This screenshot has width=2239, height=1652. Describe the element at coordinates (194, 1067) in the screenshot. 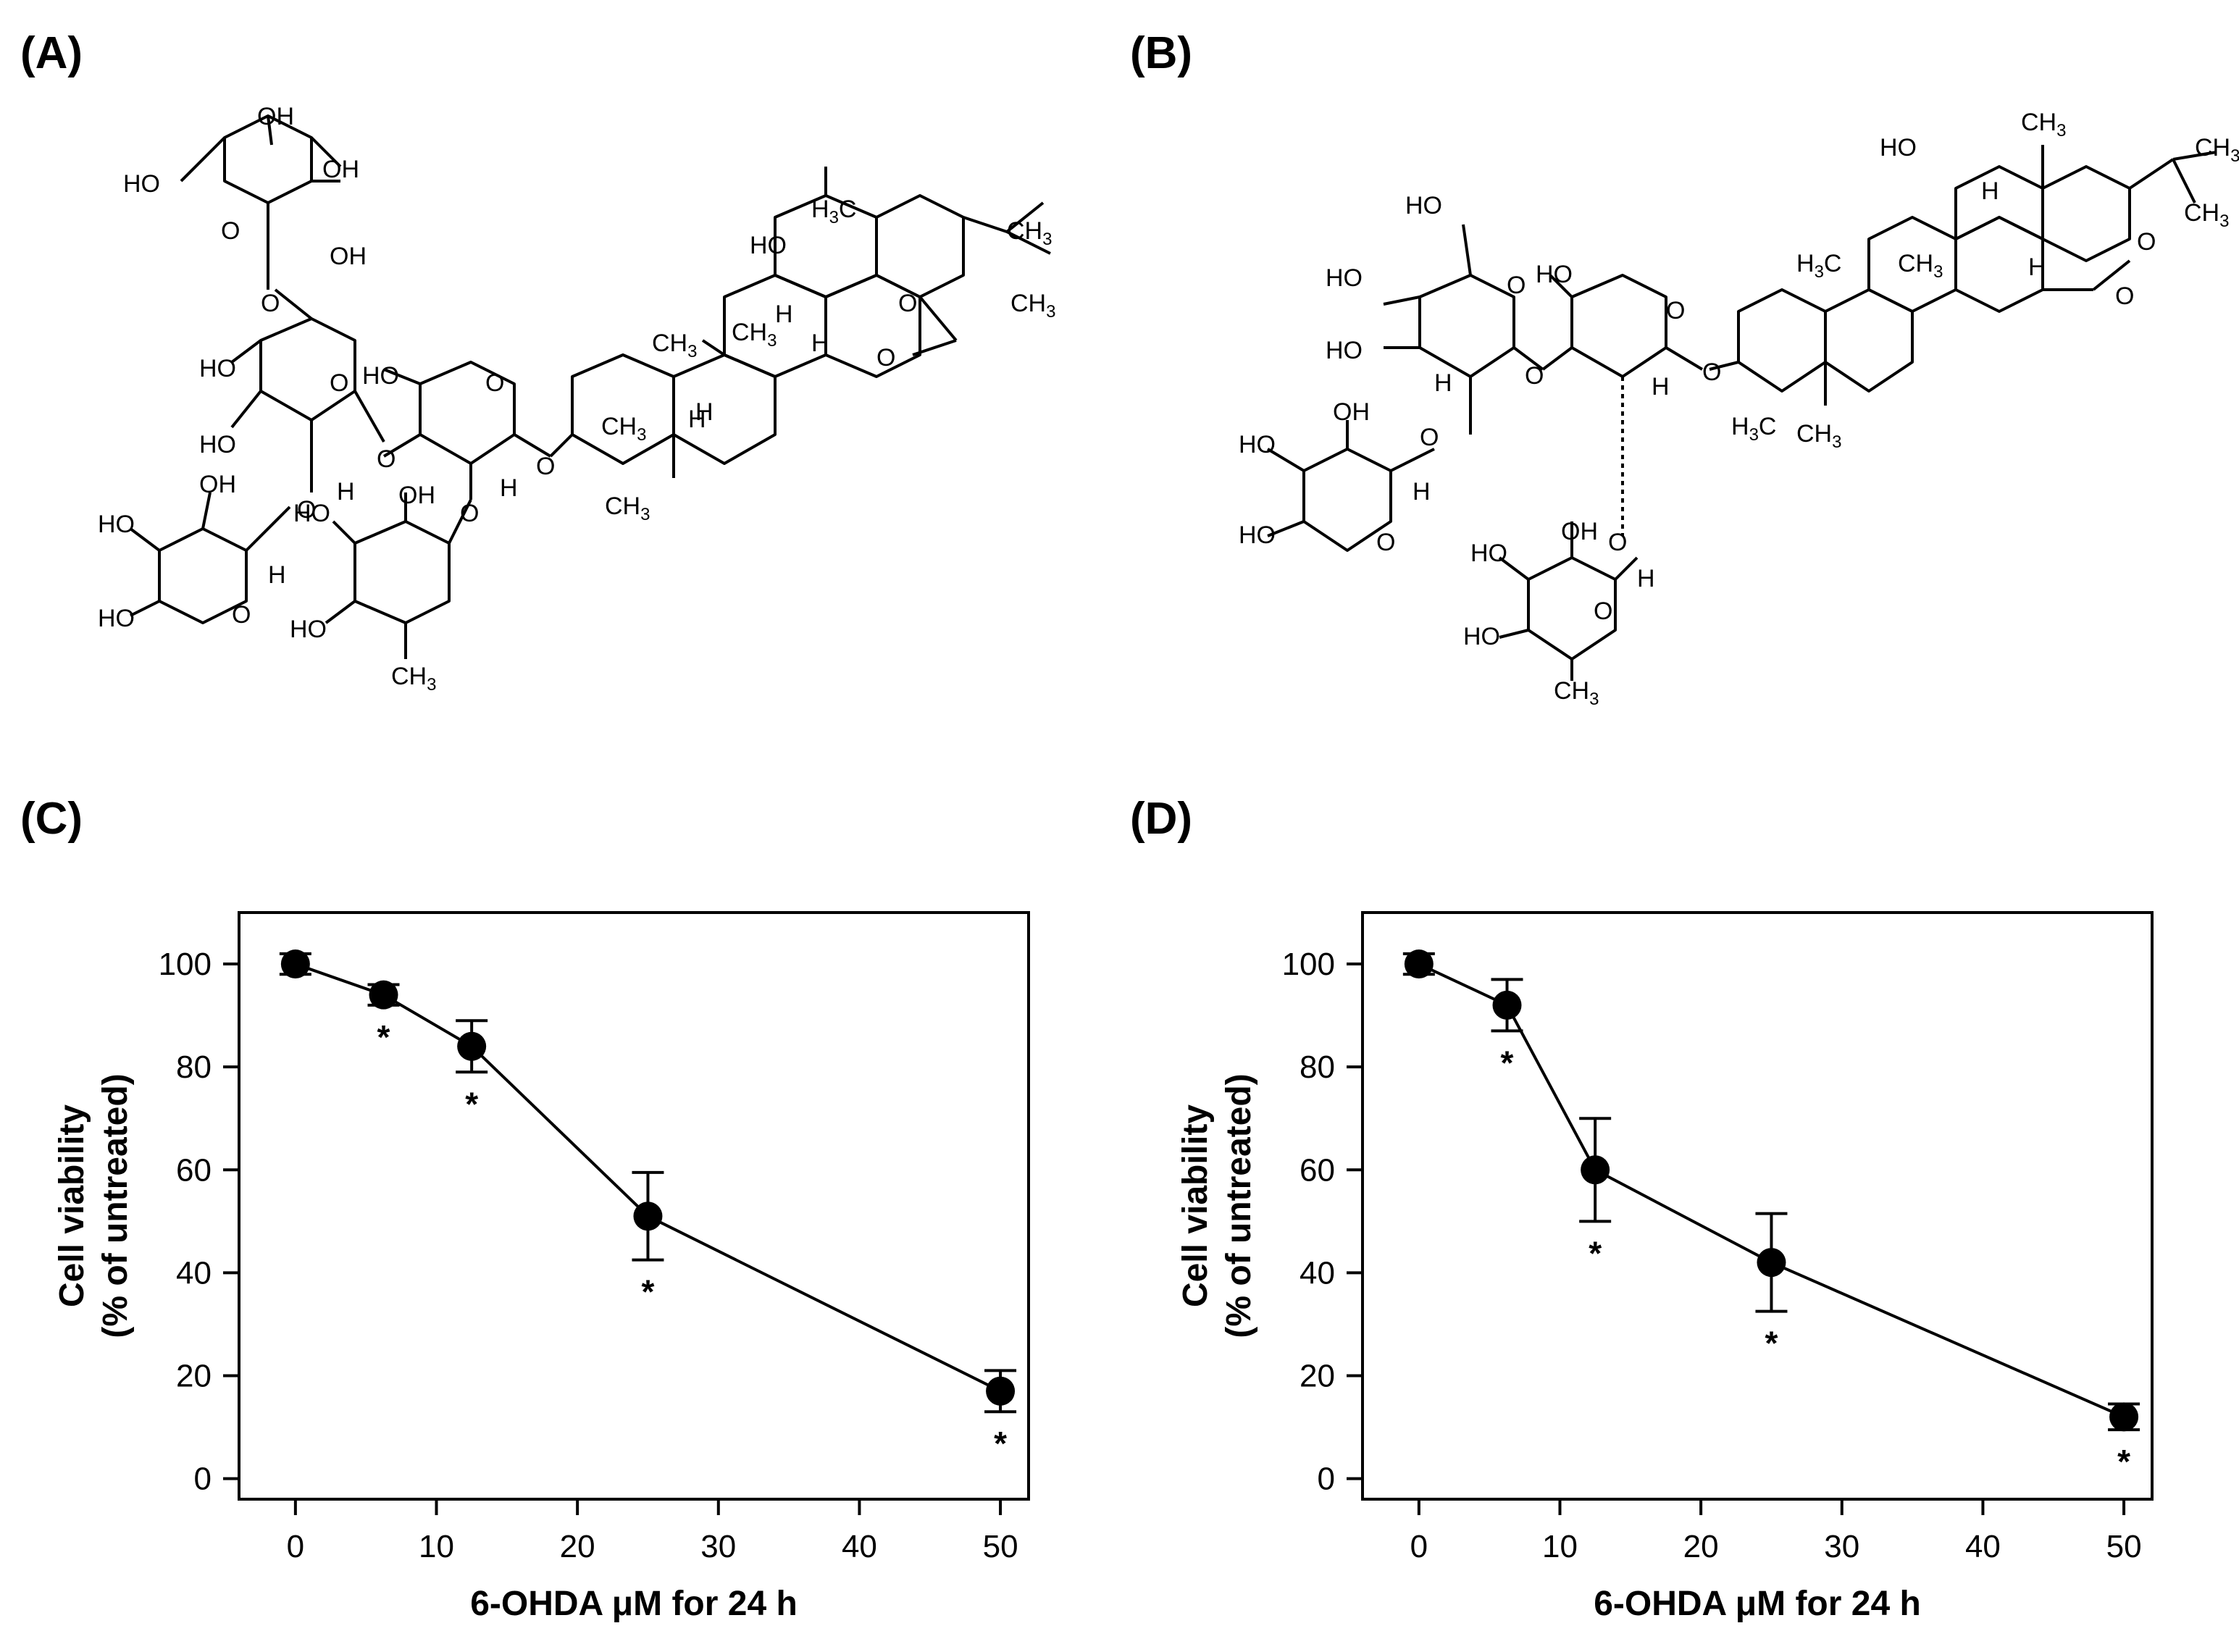

I see `y-tick-label: 80` at that location.